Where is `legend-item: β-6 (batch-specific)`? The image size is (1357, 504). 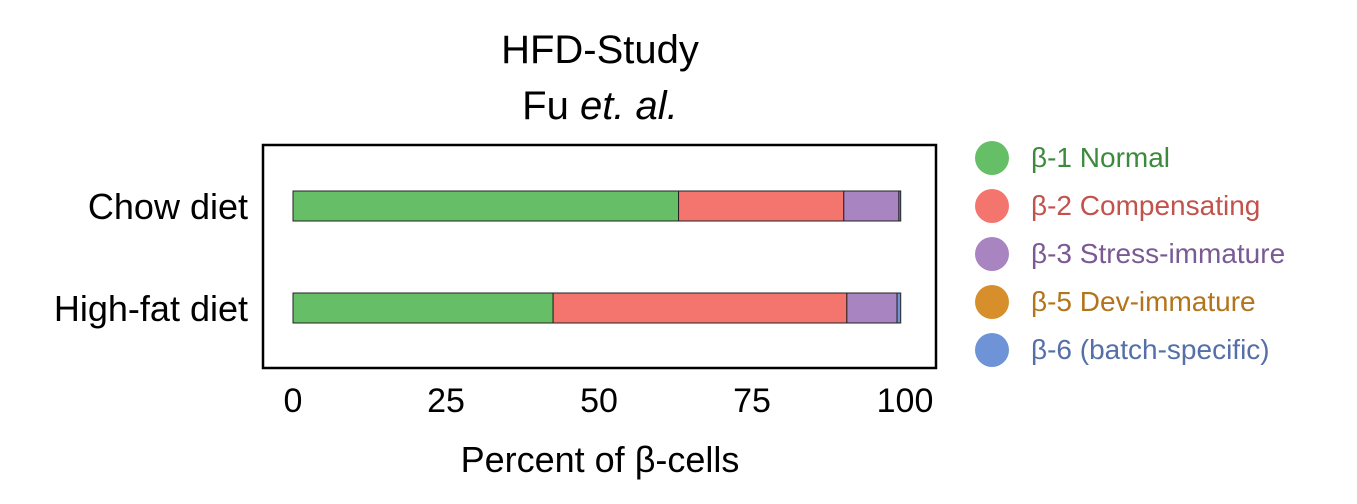
legend-item: β-6 (batch-specific) is located at coordinates (1122, 350).